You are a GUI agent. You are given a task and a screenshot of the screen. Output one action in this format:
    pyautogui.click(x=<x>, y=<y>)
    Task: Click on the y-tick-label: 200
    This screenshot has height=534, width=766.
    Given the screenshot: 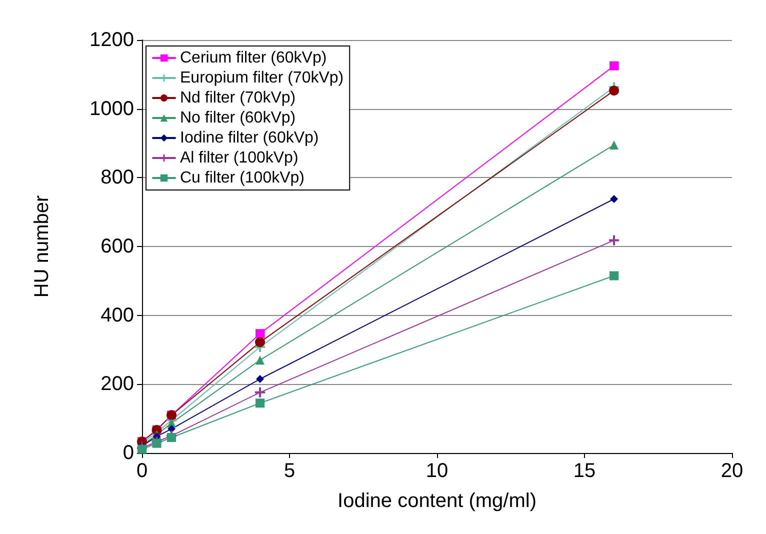 What is the action you would take?
    pyautogui.click(x=117, y=384)
    